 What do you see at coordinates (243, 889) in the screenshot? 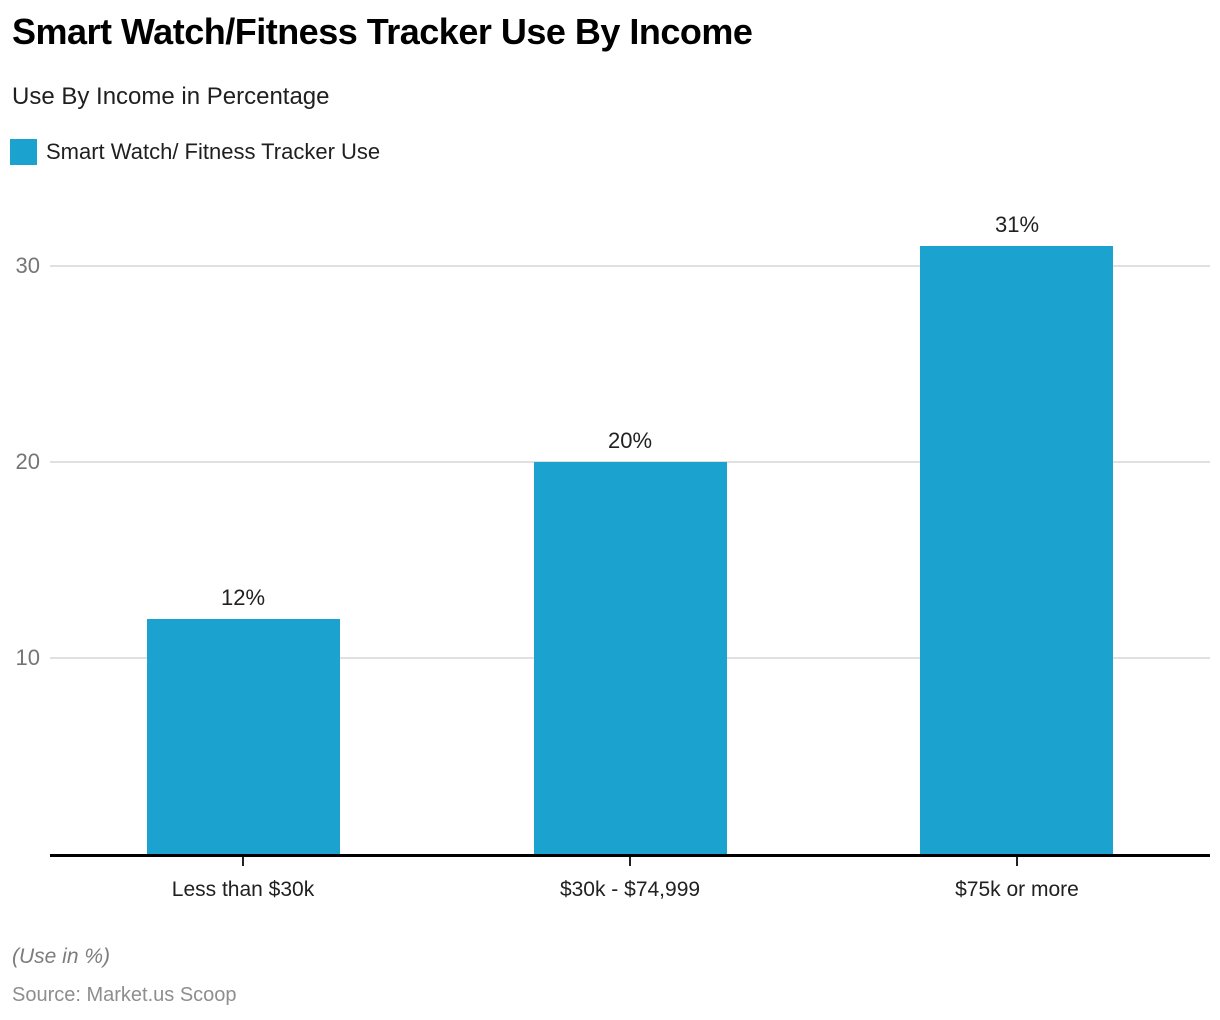
I see `x-category-label: Less than $30k` at bounding box center [243, 889].